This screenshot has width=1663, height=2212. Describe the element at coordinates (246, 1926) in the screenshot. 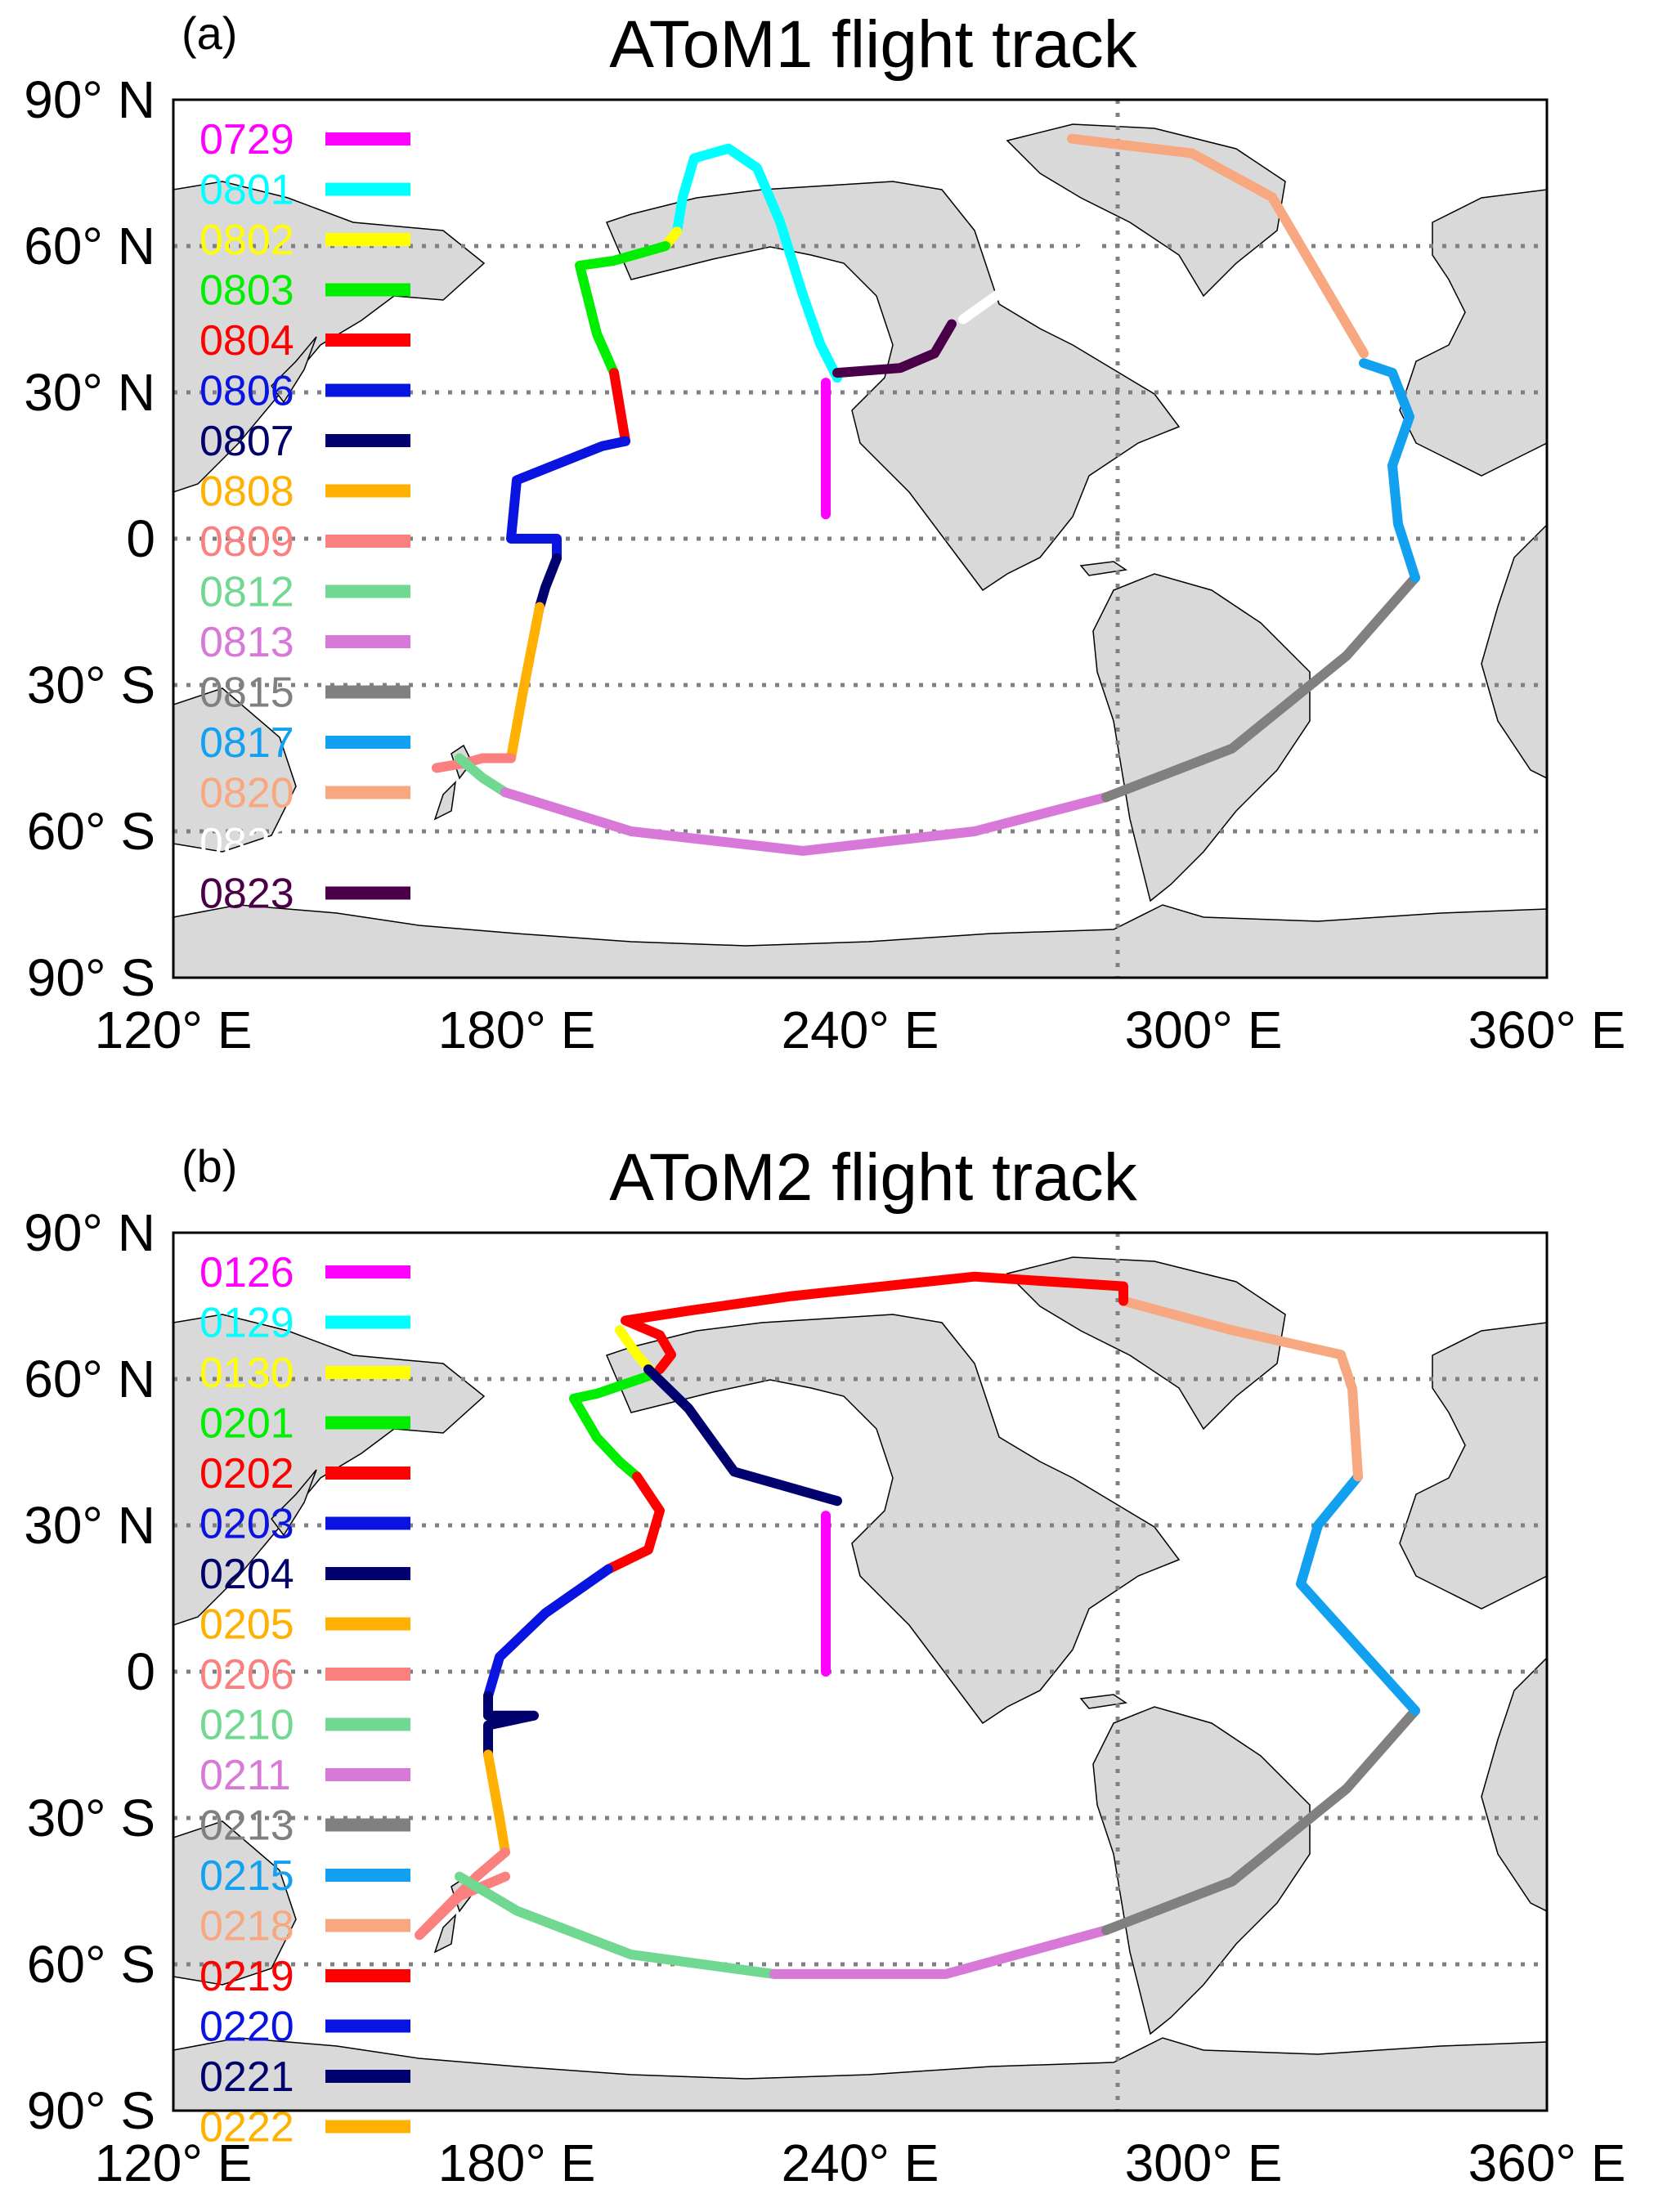

I see `legend-label: 0218` at that location.